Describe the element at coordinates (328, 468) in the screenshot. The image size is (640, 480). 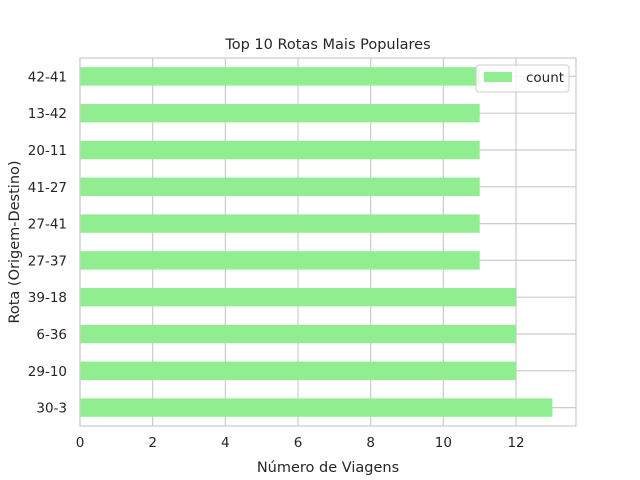
I see `x-axis-label: Número de Viagens` at that location.